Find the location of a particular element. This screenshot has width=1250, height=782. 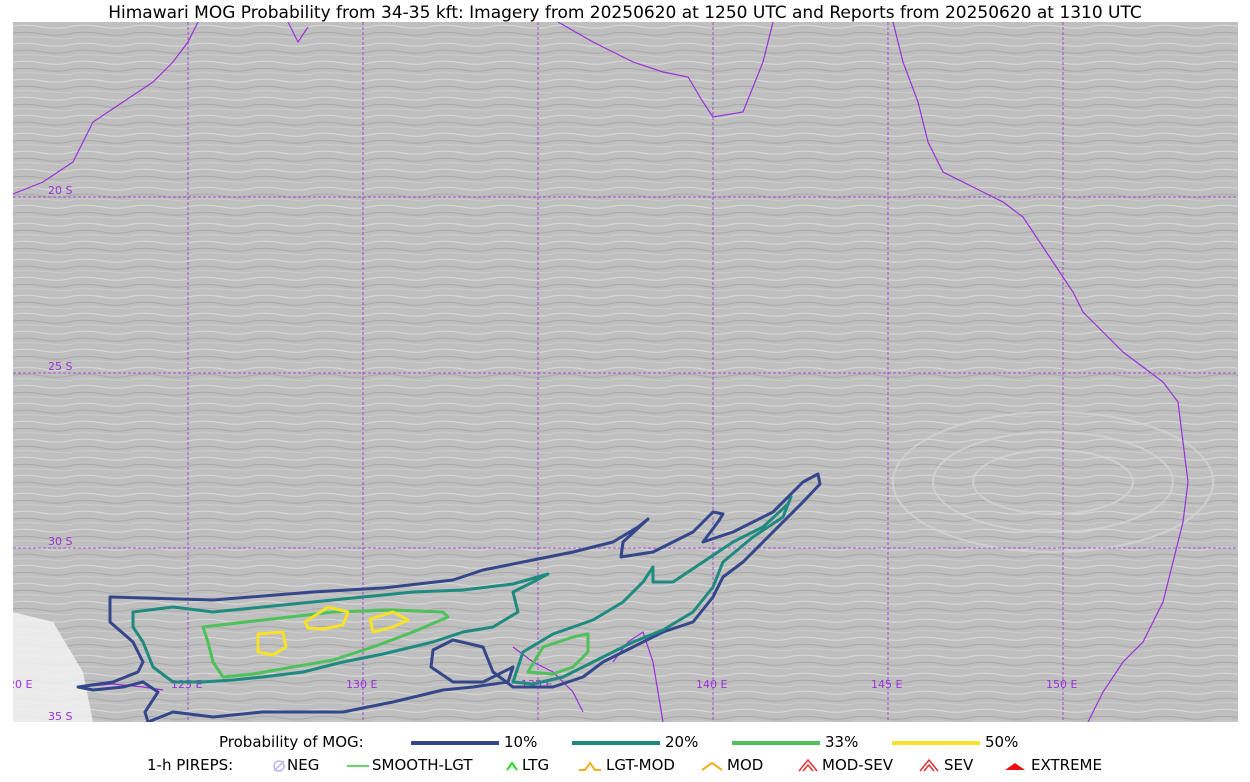

neg-circle-icon is located at coordinates (279, 766).